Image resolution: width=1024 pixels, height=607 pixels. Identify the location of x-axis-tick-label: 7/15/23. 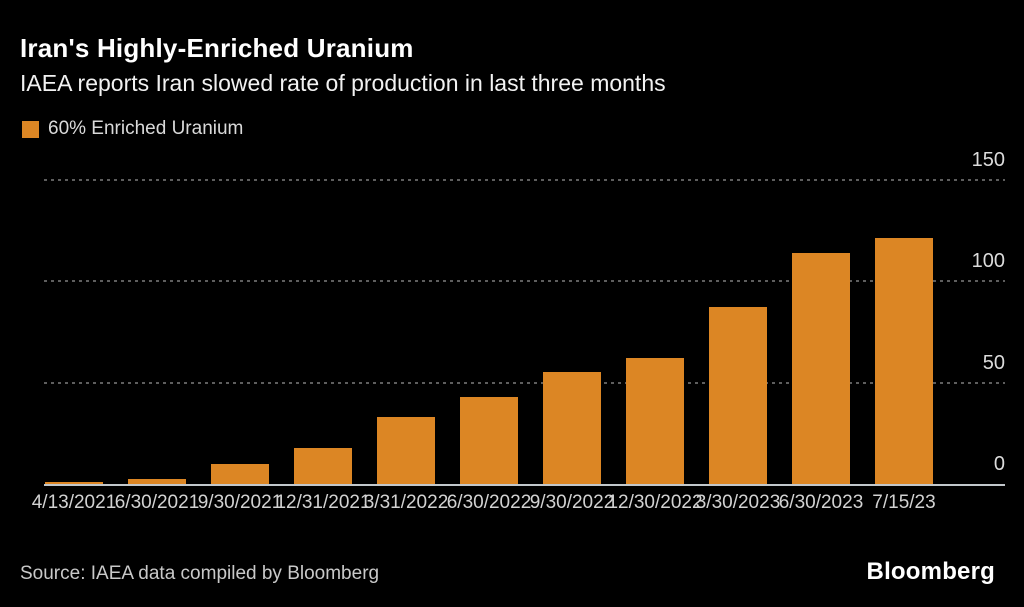
(904, 502).